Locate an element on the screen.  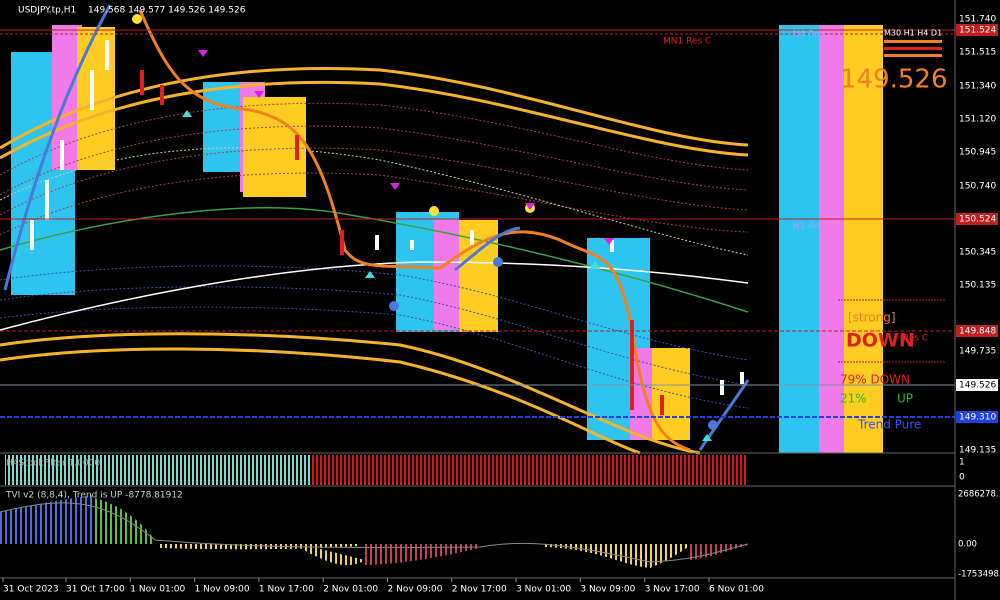
big-price: 149.526 is located at coordinates (894, 80).